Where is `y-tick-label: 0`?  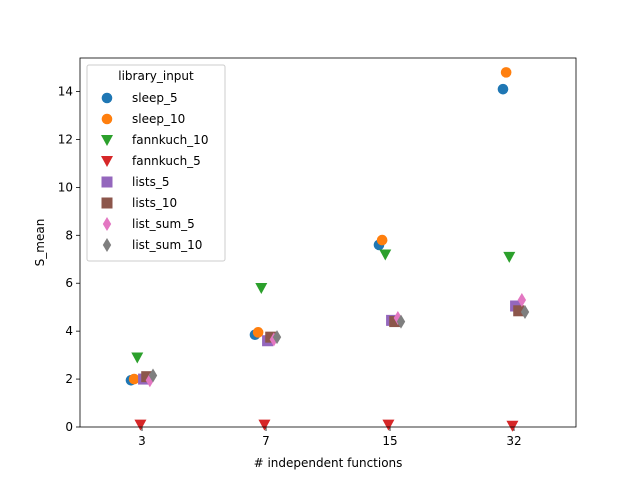
y-tick-label: 0 is located at coordinates (69, 427).